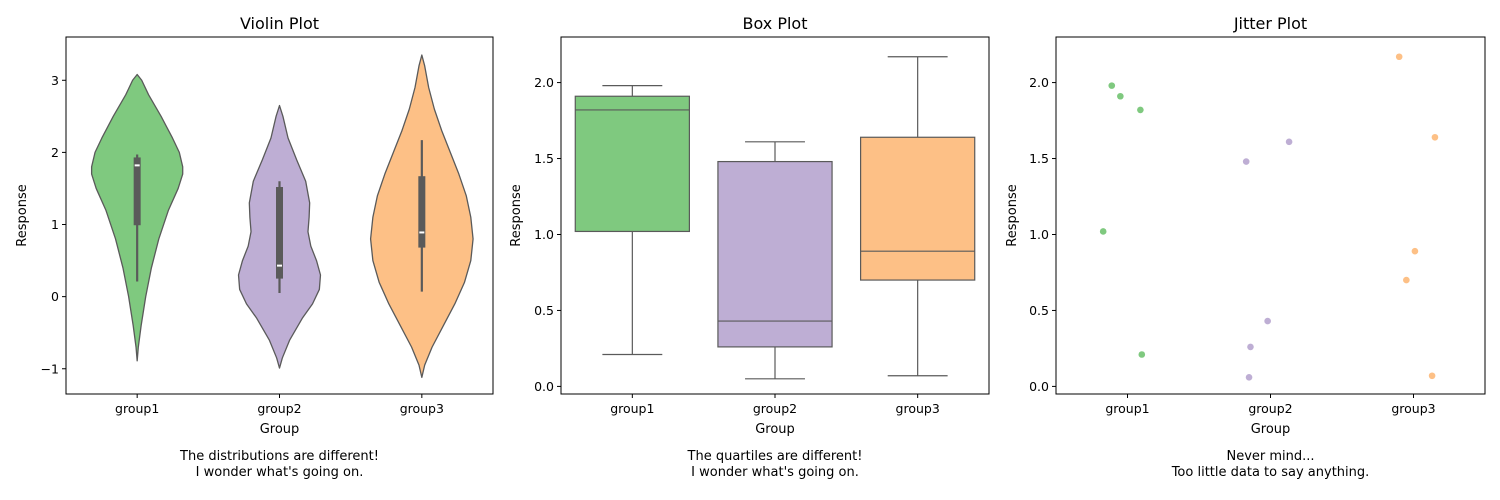  I want to click on box-group3, so click(917, 208).